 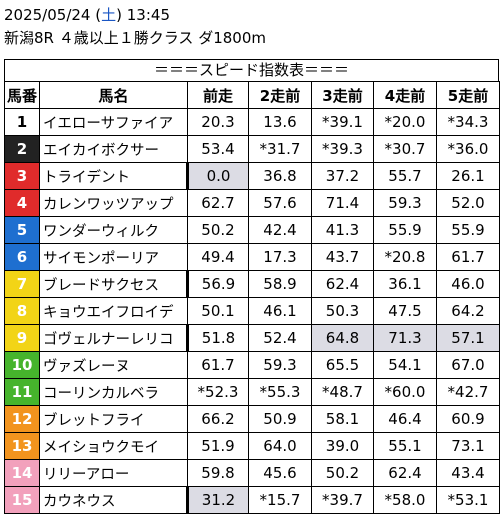 I want to click on horse-name-cell: コーリンカルベラ, so click(x=113, y=392).